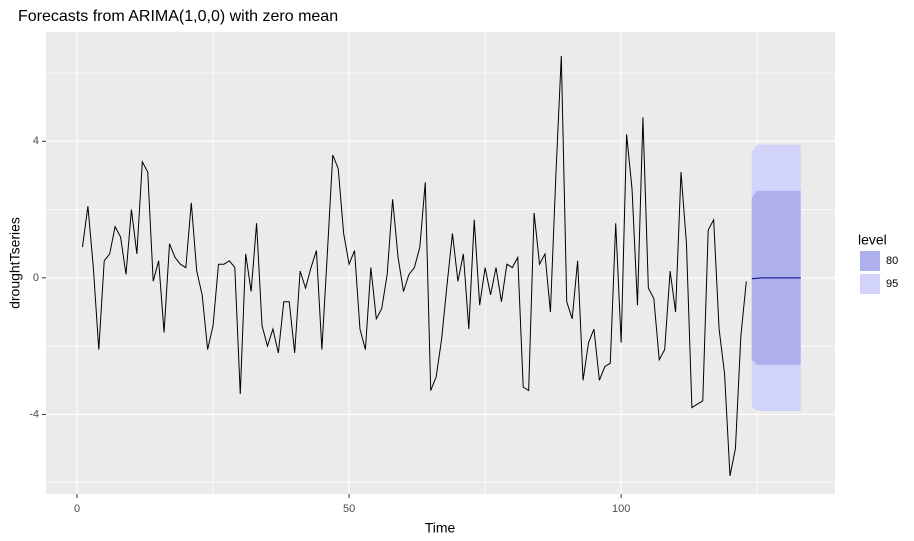  What do you see at coordinates (77, 509) in the screenshot?
I see `x-tick-label: 0` at bounding box center [77, 509].